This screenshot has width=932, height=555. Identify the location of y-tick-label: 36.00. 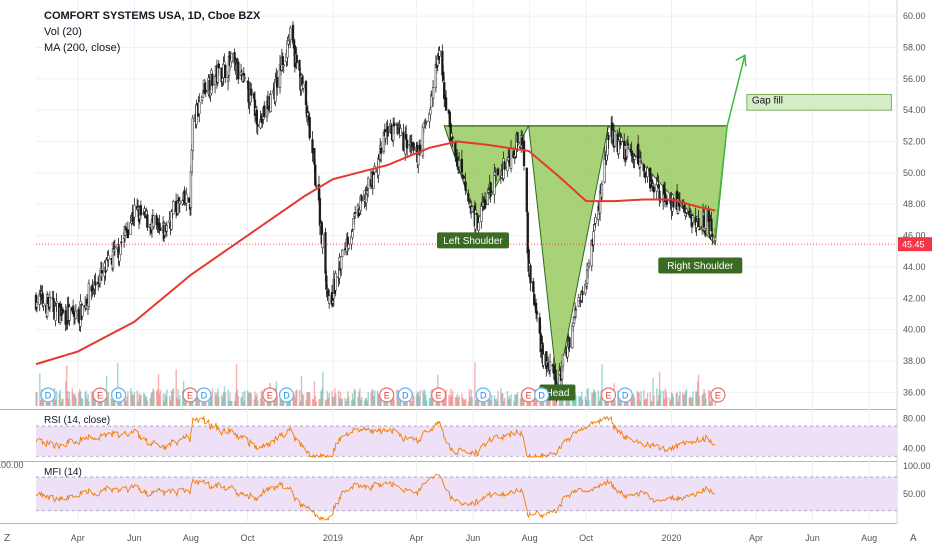
(914, 392).